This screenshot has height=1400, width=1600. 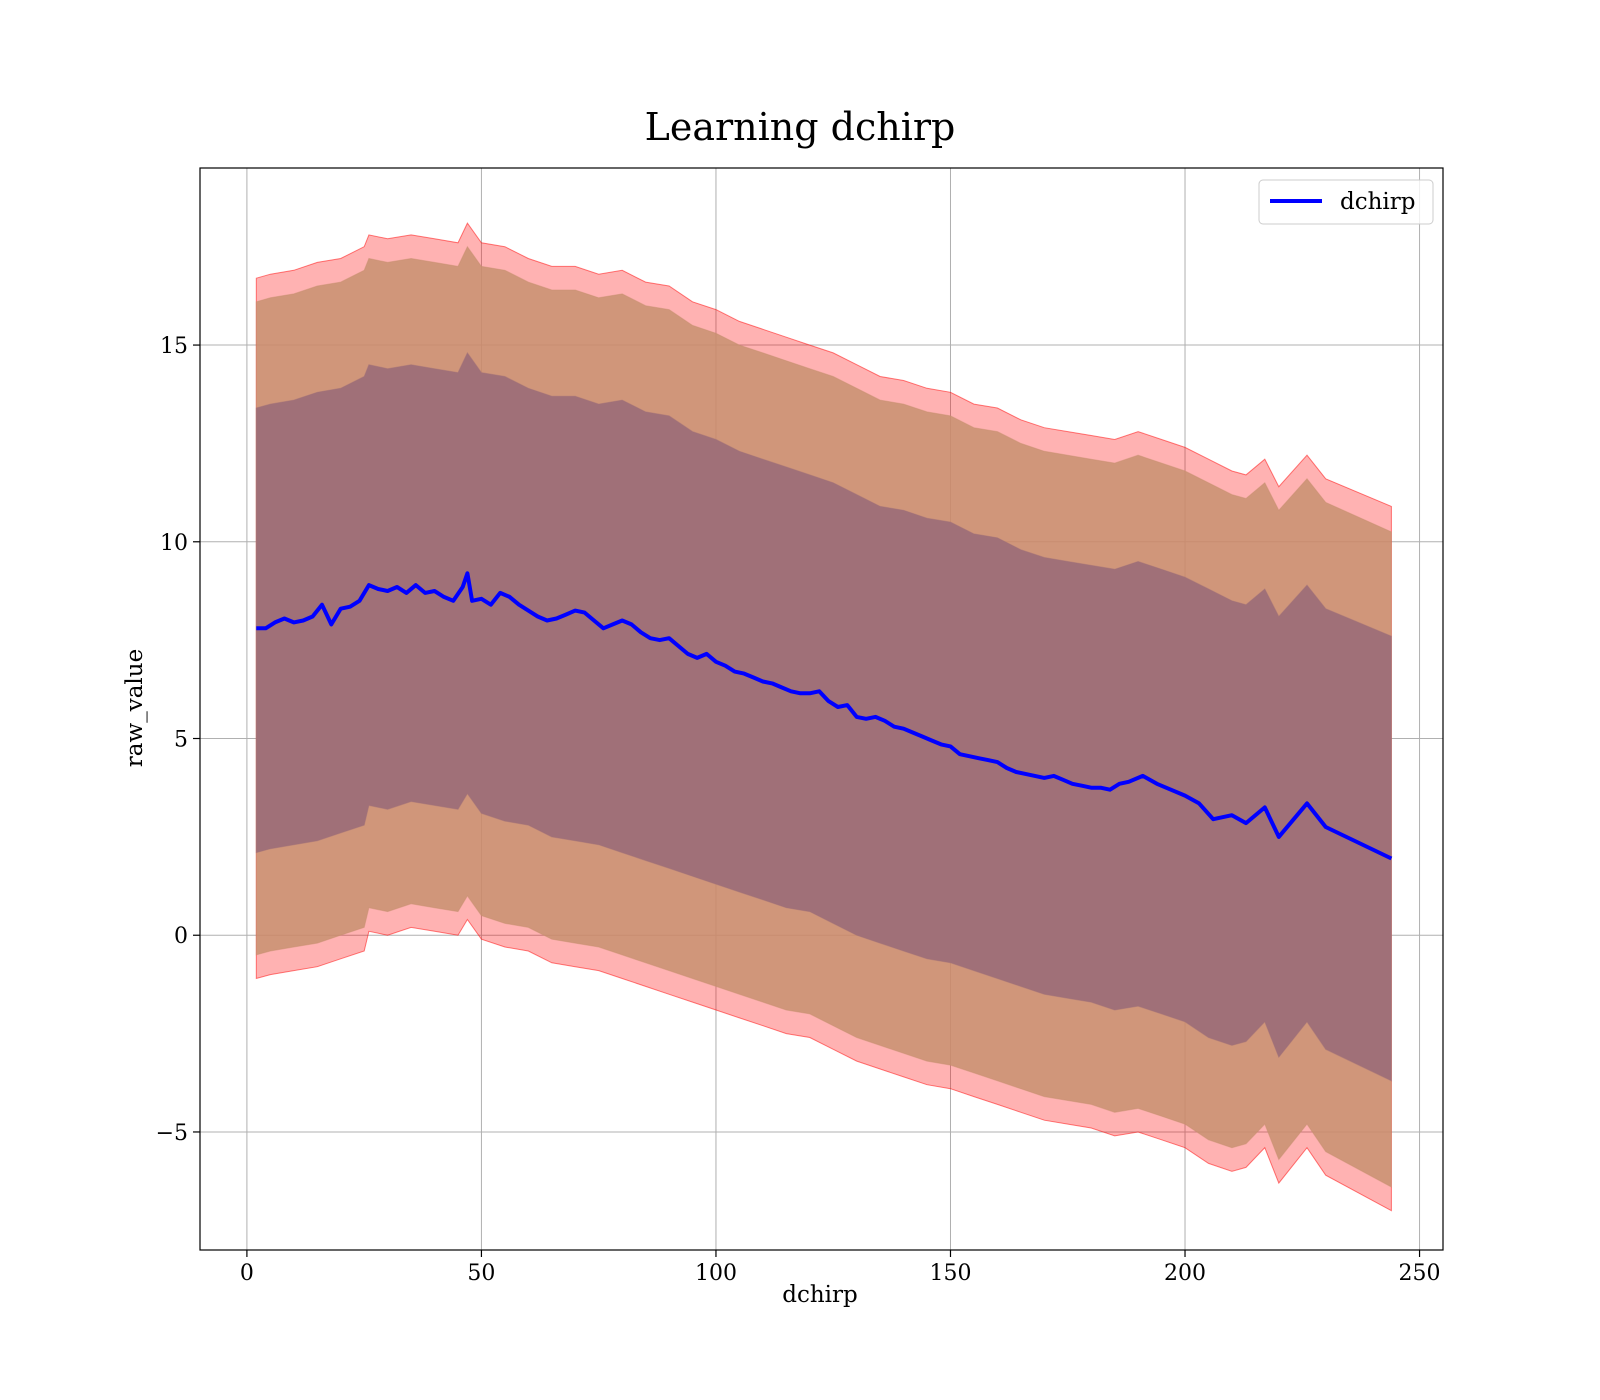 I want to click on legend: dchirp, so click(x=1346, y=202).